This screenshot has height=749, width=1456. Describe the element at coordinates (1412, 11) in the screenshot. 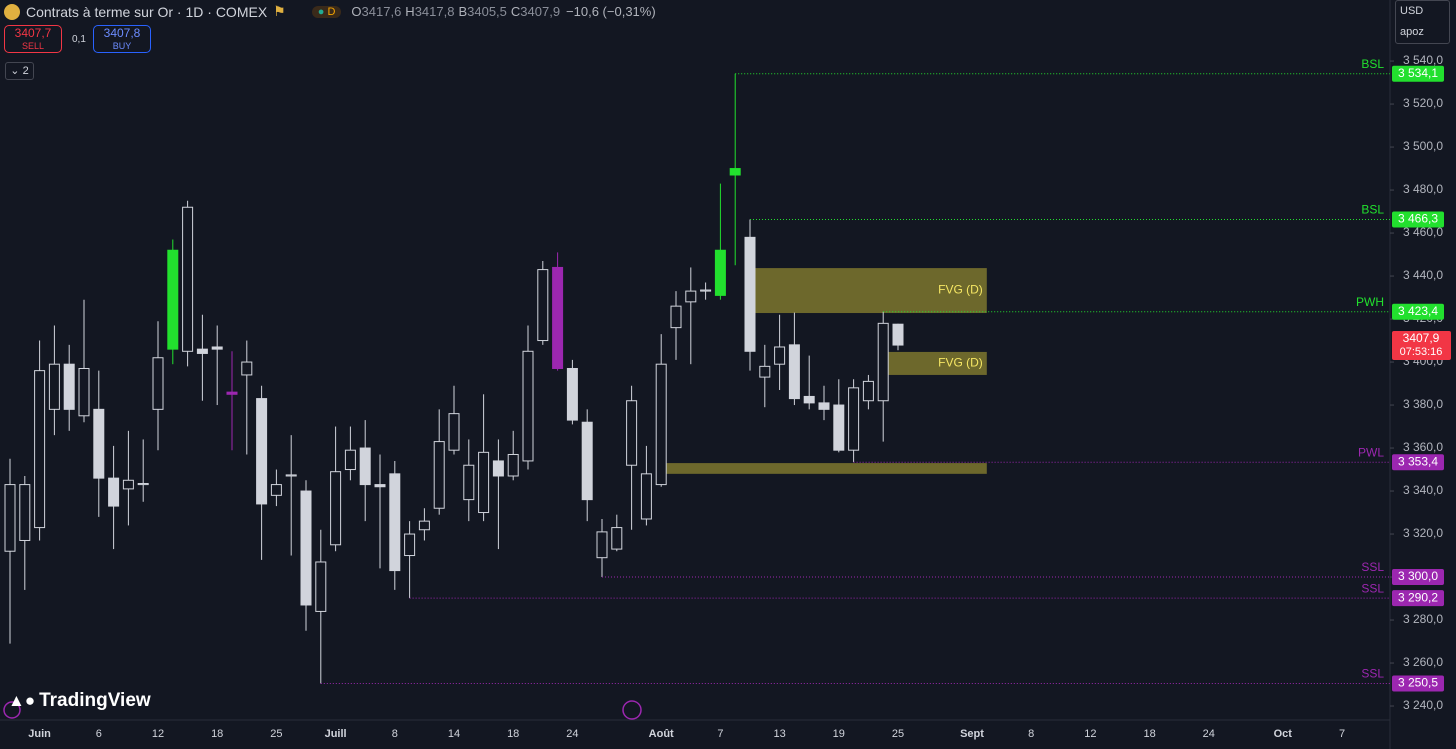

I see `currency: USD` at that location.